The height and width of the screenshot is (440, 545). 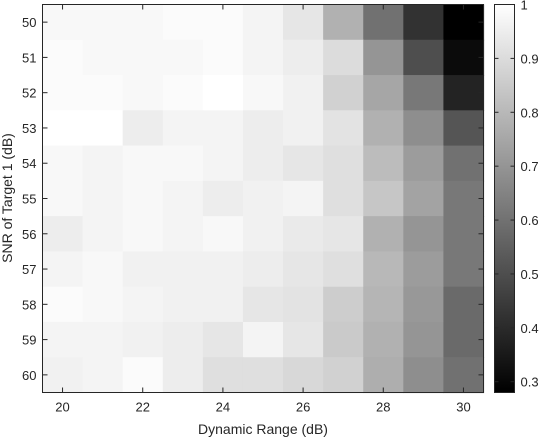 What do you see at coordinates (504, 198) in the screenshot?
I see `colorbar` at bounding box center [504, 198].